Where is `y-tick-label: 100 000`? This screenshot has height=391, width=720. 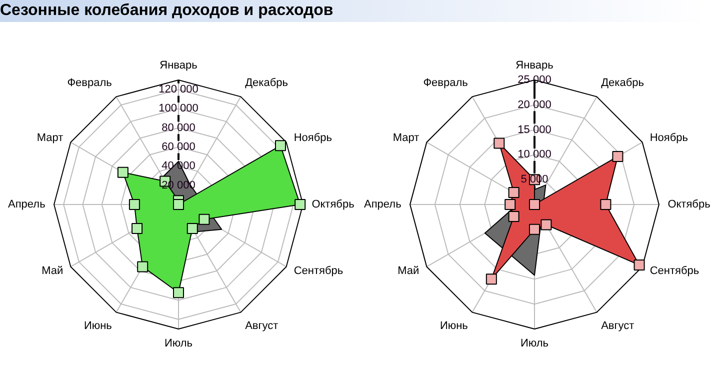
y-tick-label: 100 000 is located at coordinates (178, 108).